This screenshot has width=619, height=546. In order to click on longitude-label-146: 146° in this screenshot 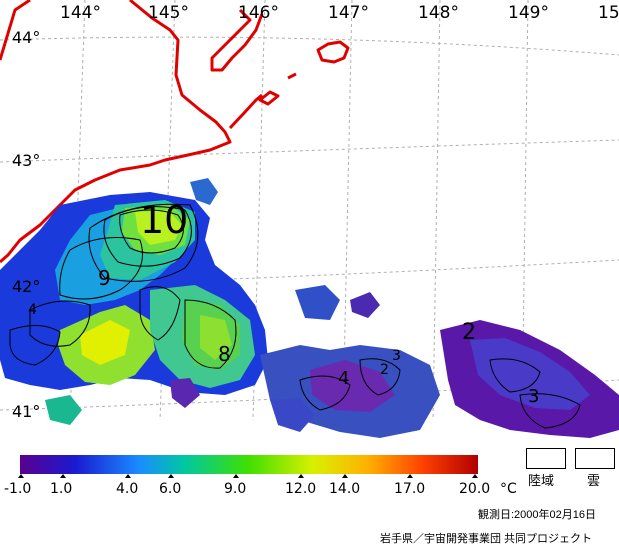, I will do `click(258, 13)`.